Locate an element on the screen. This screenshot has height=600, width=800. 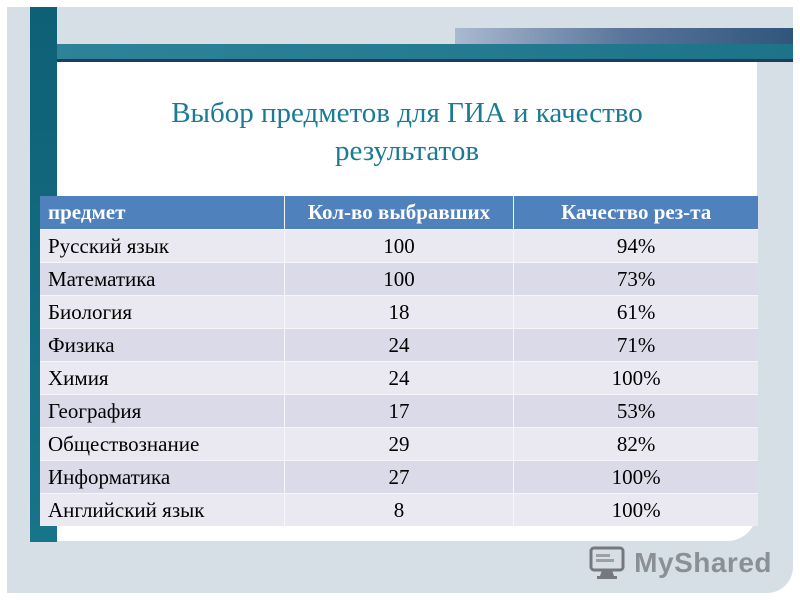
table-row: Обществознание 29 82% is located at coordinates (399, 444).